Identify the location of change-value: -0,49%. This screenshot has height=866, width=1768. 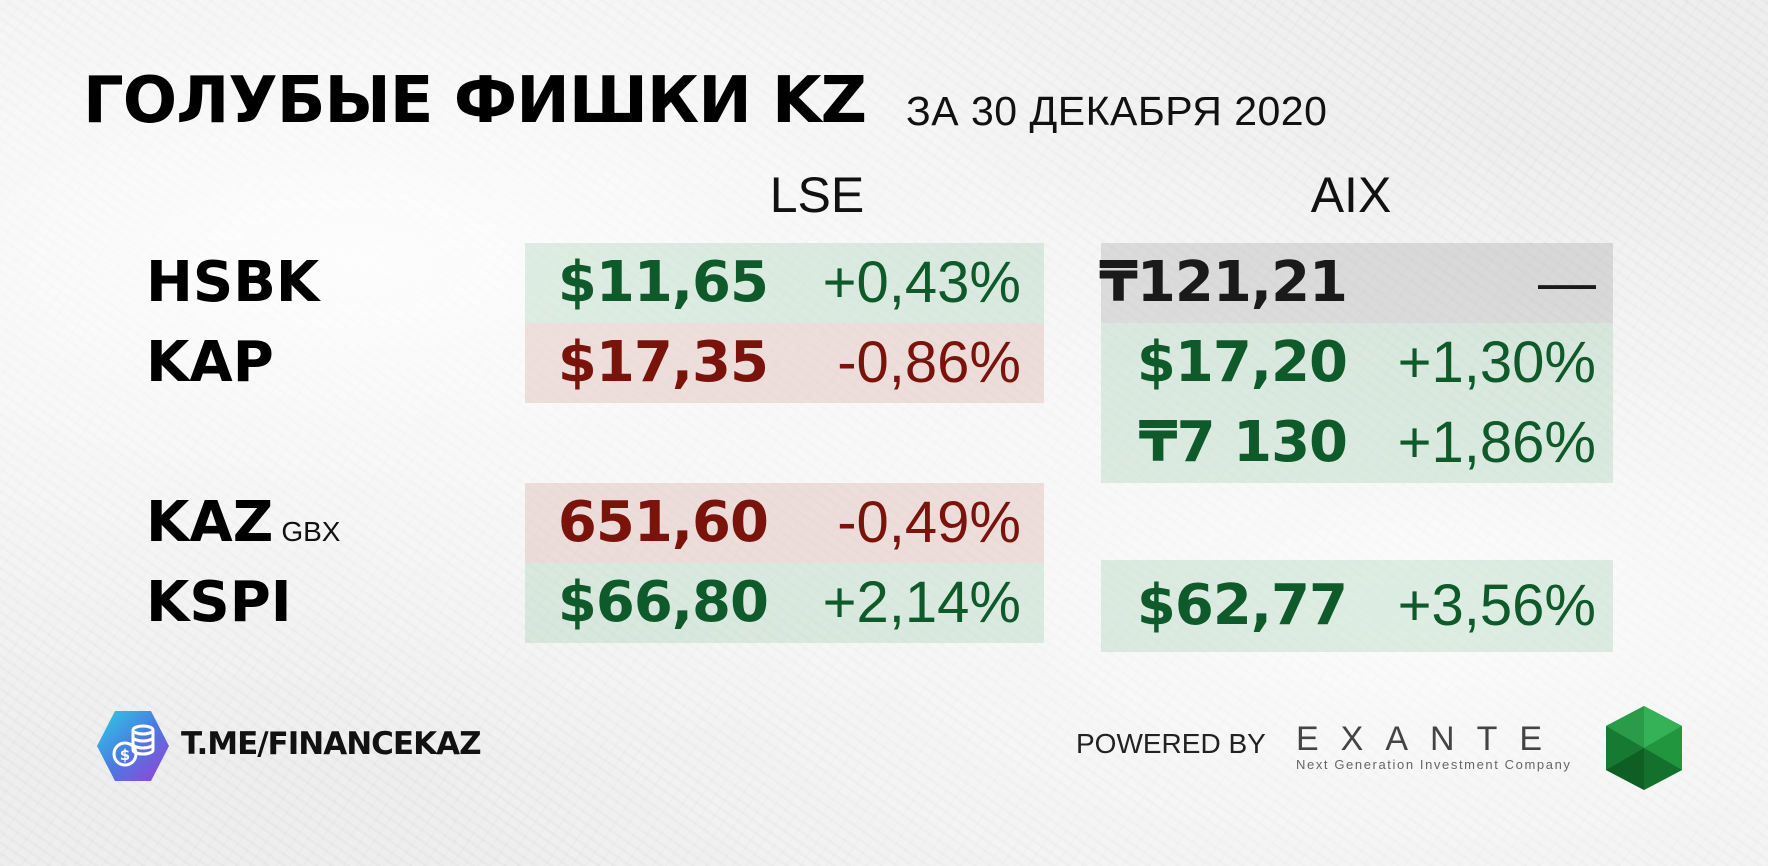
(929, 522).